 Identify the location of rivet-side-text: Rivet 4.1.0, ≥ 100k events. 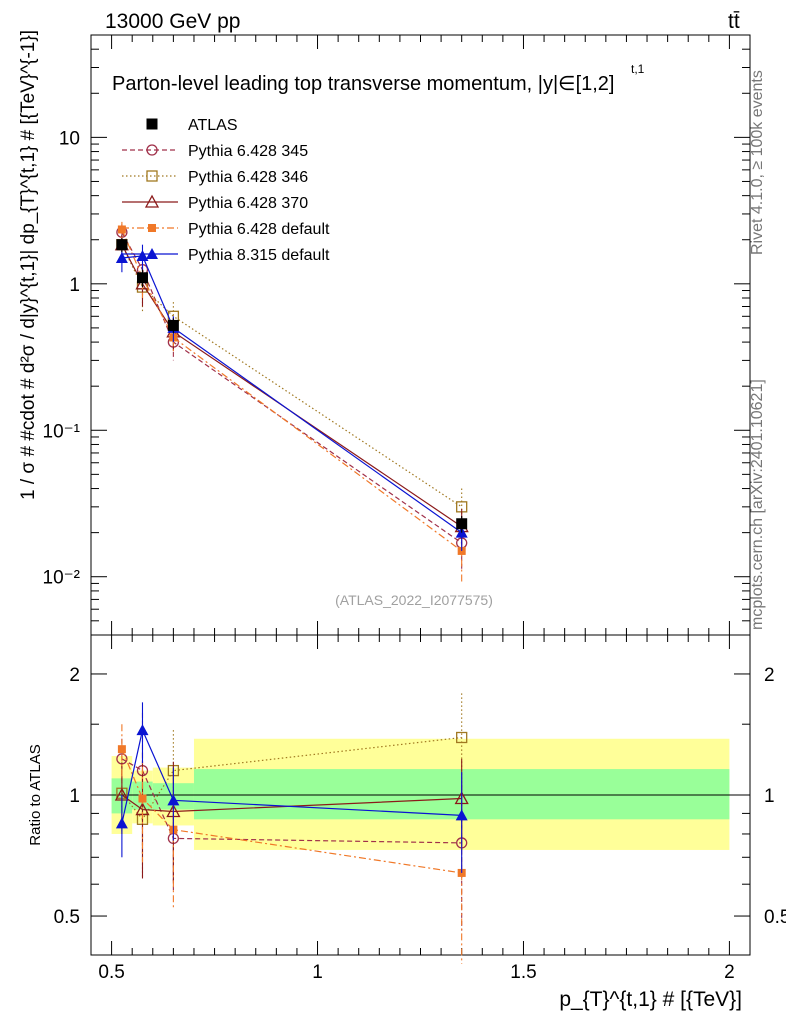
(757, 162).